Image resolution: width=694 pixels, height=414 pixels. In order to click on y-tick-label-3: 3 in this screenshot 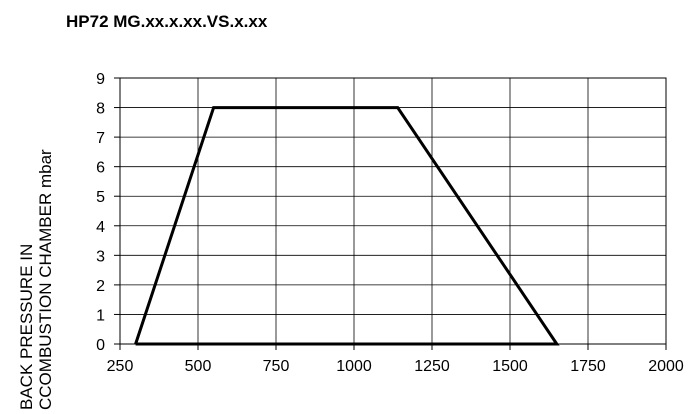, I will do `click(100, 256)`.